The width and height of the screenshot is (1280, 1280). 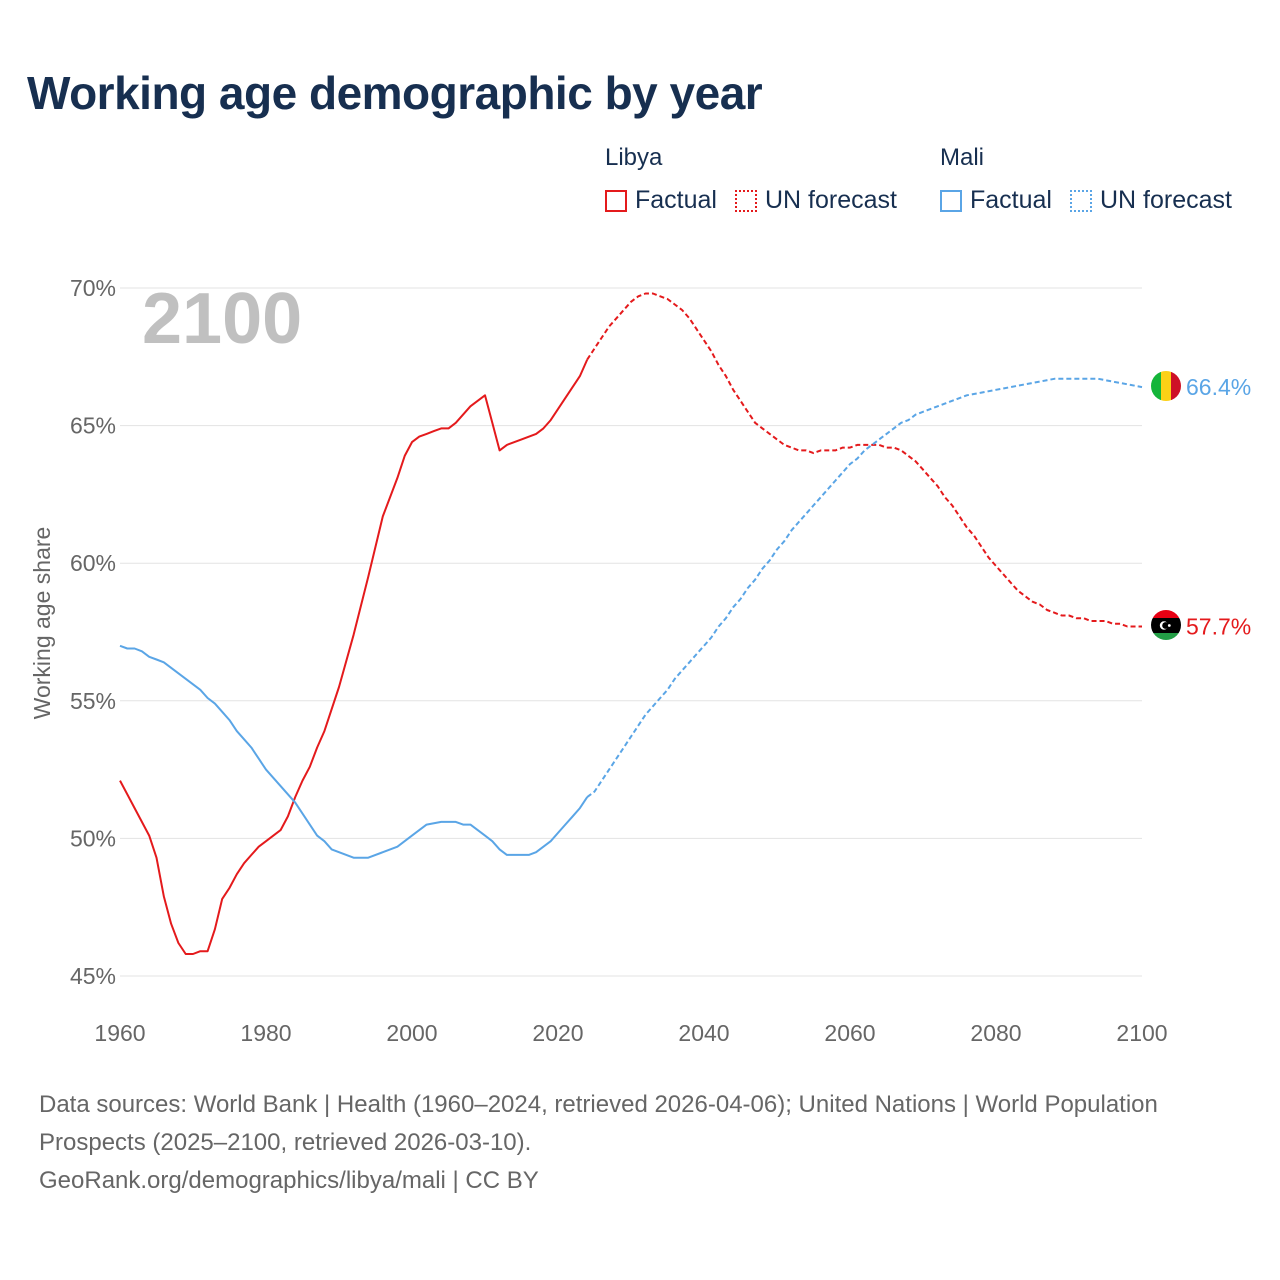 What do you see at coordinates (93, 288) in the screenshot?
I see `y-tick-label: 70%` at bounding box center [93, 288].